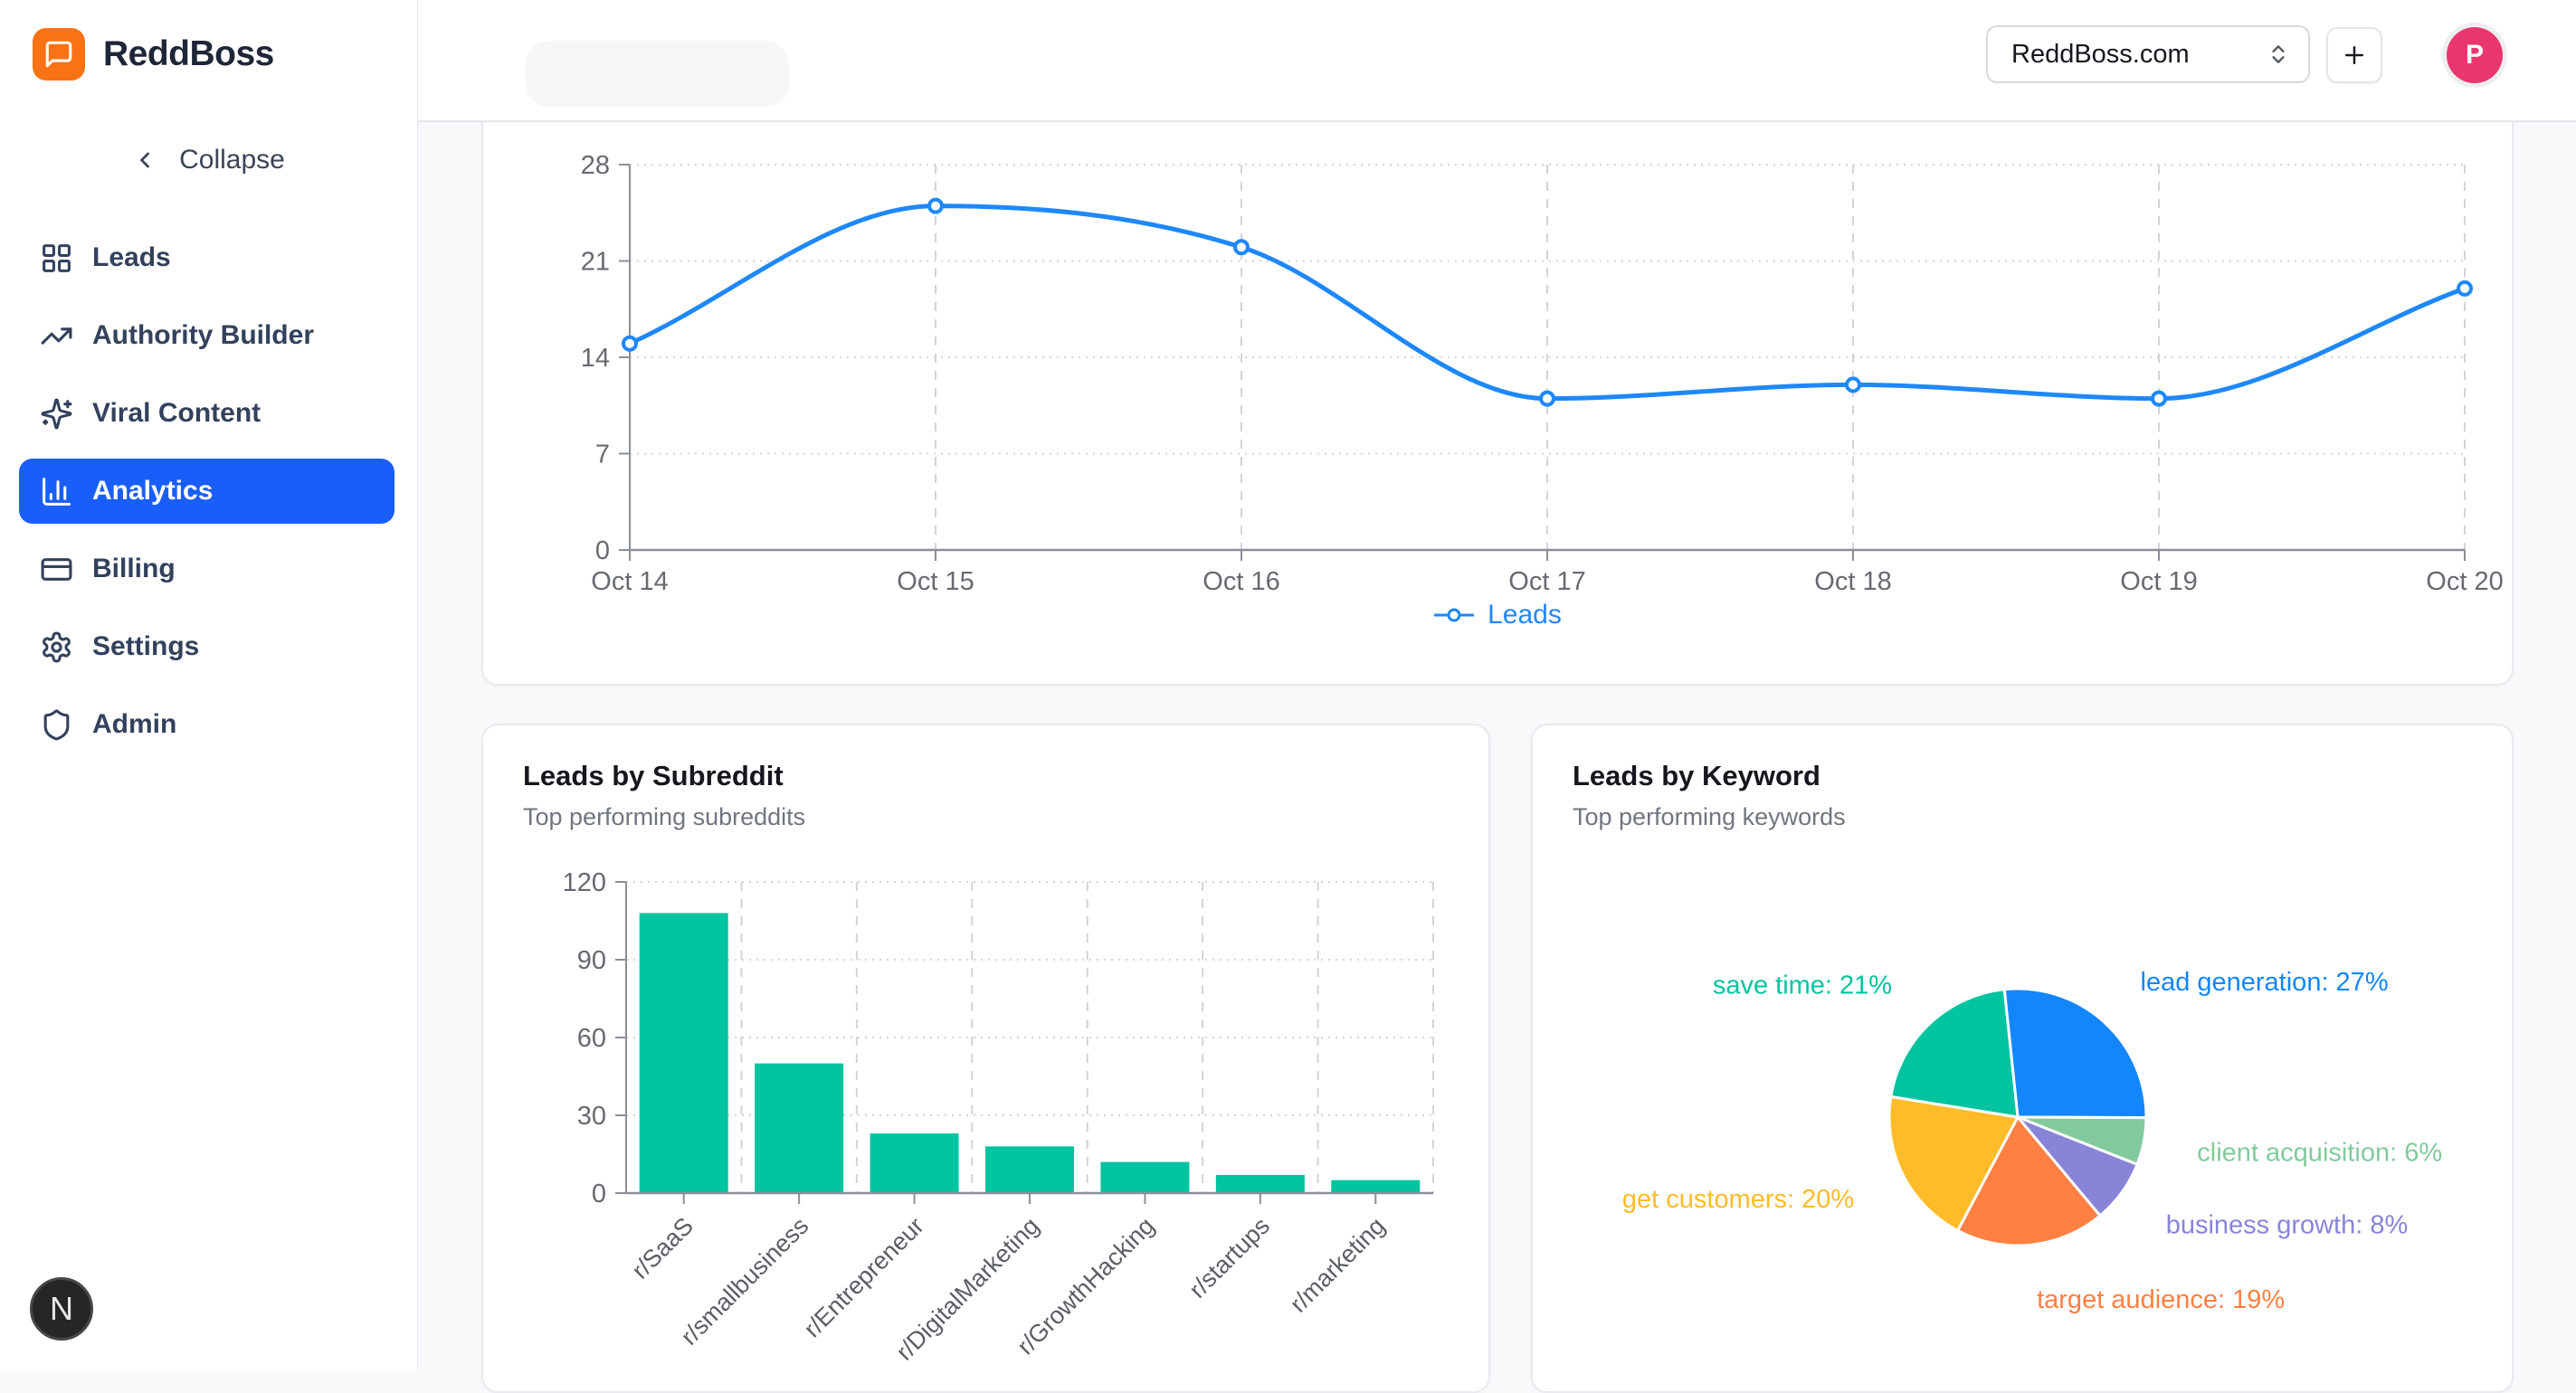  What do you see at coordinates (57, 569) in the screenshot?
I see `credit-card-icon` at bounding box center [57, 569].